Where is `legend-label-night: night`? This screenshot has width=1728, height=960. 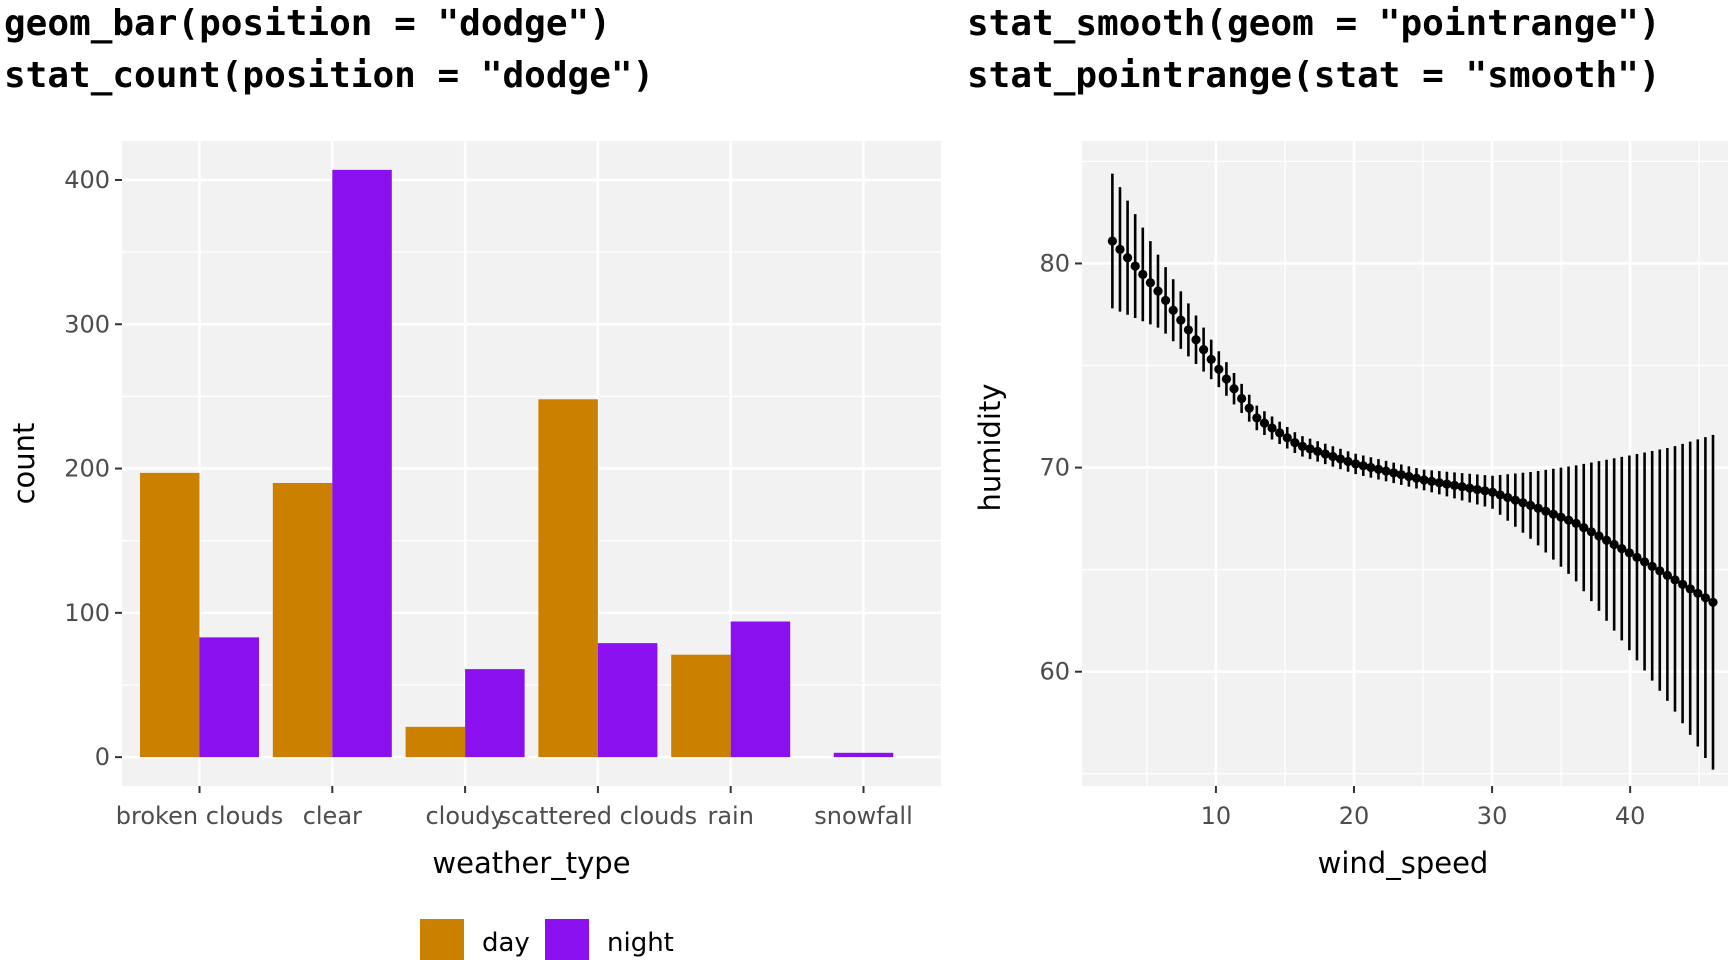 legend-label-night: night is located at coordinates (640, 943).